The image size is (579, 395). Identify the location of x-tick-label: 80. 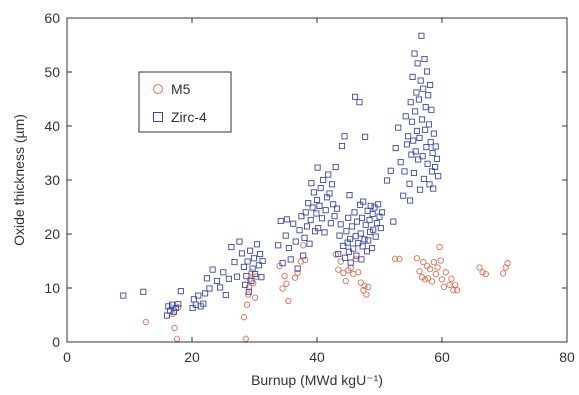
(567, 357).